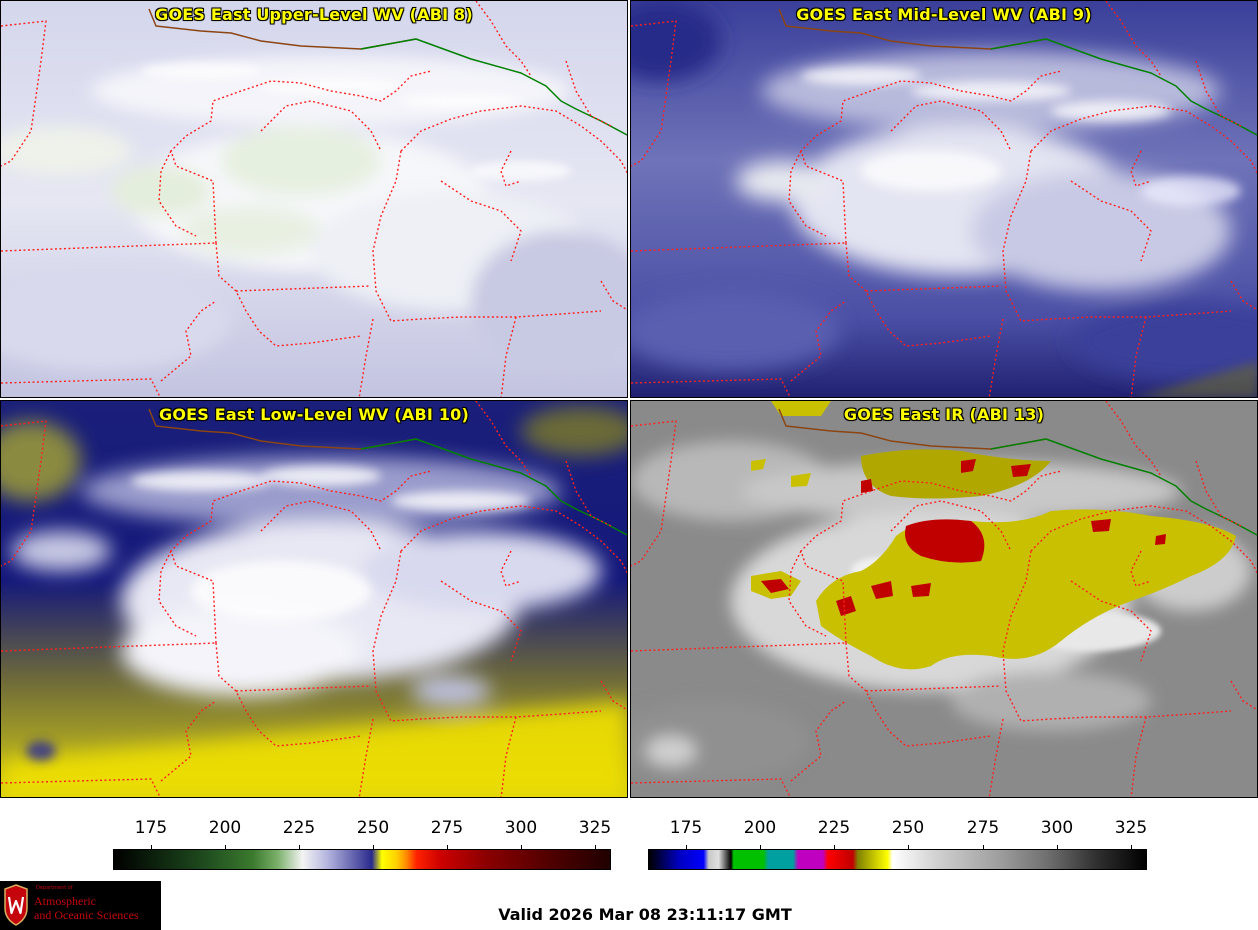 This screenshot has width=1258, height=930. What do you see at coordinates (944, 414) in the screenshot?
I see `panel-title: GOES East IR (ABI 13)` at bounding box center [944, 414].